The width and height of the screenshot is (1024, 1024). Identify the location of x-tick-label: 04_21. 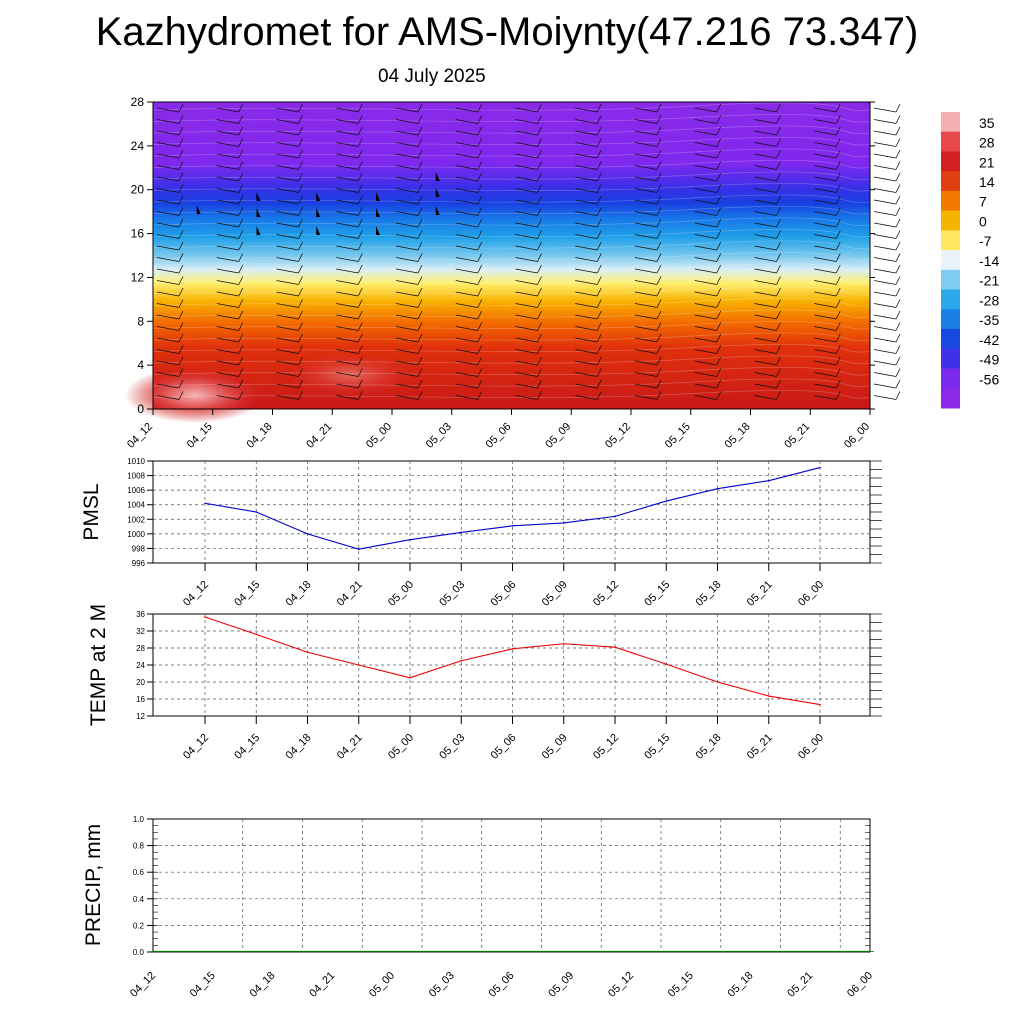
(350, 747).